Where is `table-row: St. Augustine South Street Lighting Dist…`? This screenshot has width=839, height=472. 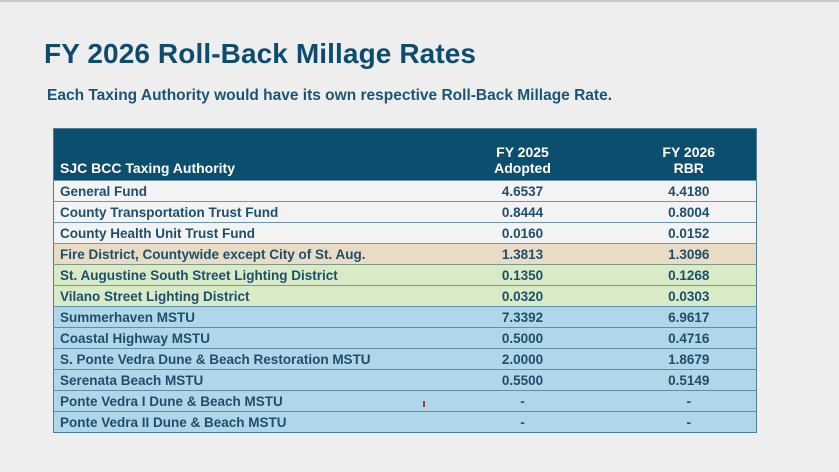
table-row: St. Augustine South Street Lighting Dist… is located at coordinates (405, 275).